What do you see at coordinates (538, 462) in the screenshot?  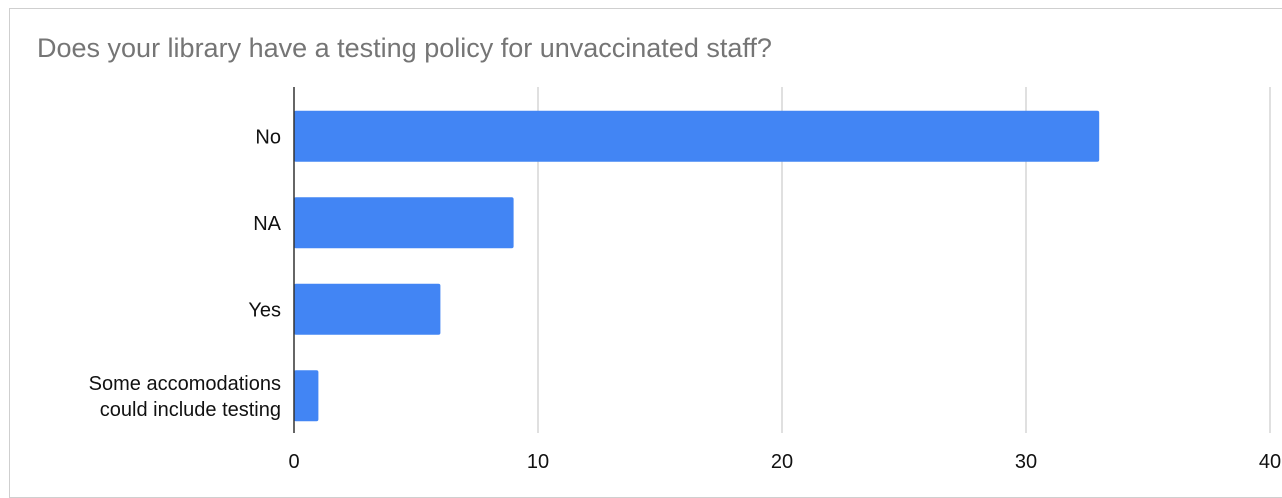 I see `x-tick-label: 10` at bounding box center [538, 462].